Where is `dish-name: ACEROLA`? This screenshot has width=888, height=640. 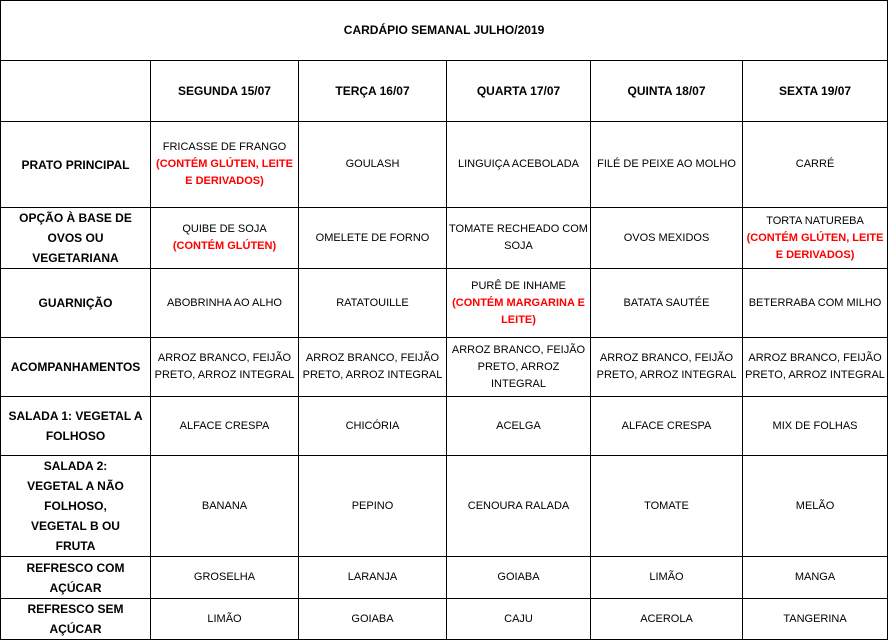
dish-name: ACEROLA is located at coordinates (666, 618).